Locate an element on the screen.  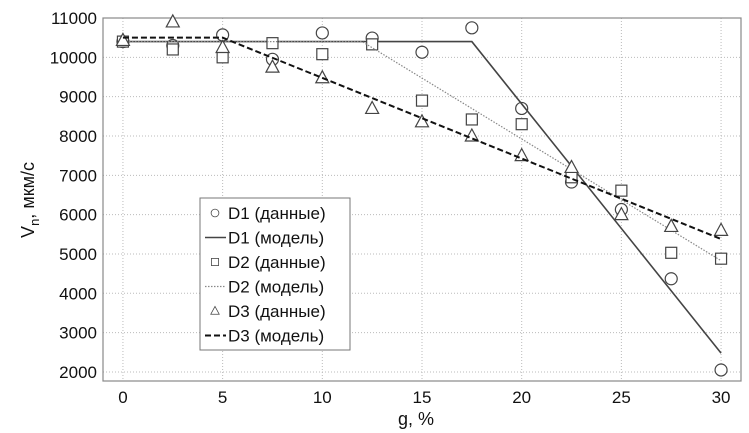
x-tick-label: 30 is located at coordinates (721, 397).